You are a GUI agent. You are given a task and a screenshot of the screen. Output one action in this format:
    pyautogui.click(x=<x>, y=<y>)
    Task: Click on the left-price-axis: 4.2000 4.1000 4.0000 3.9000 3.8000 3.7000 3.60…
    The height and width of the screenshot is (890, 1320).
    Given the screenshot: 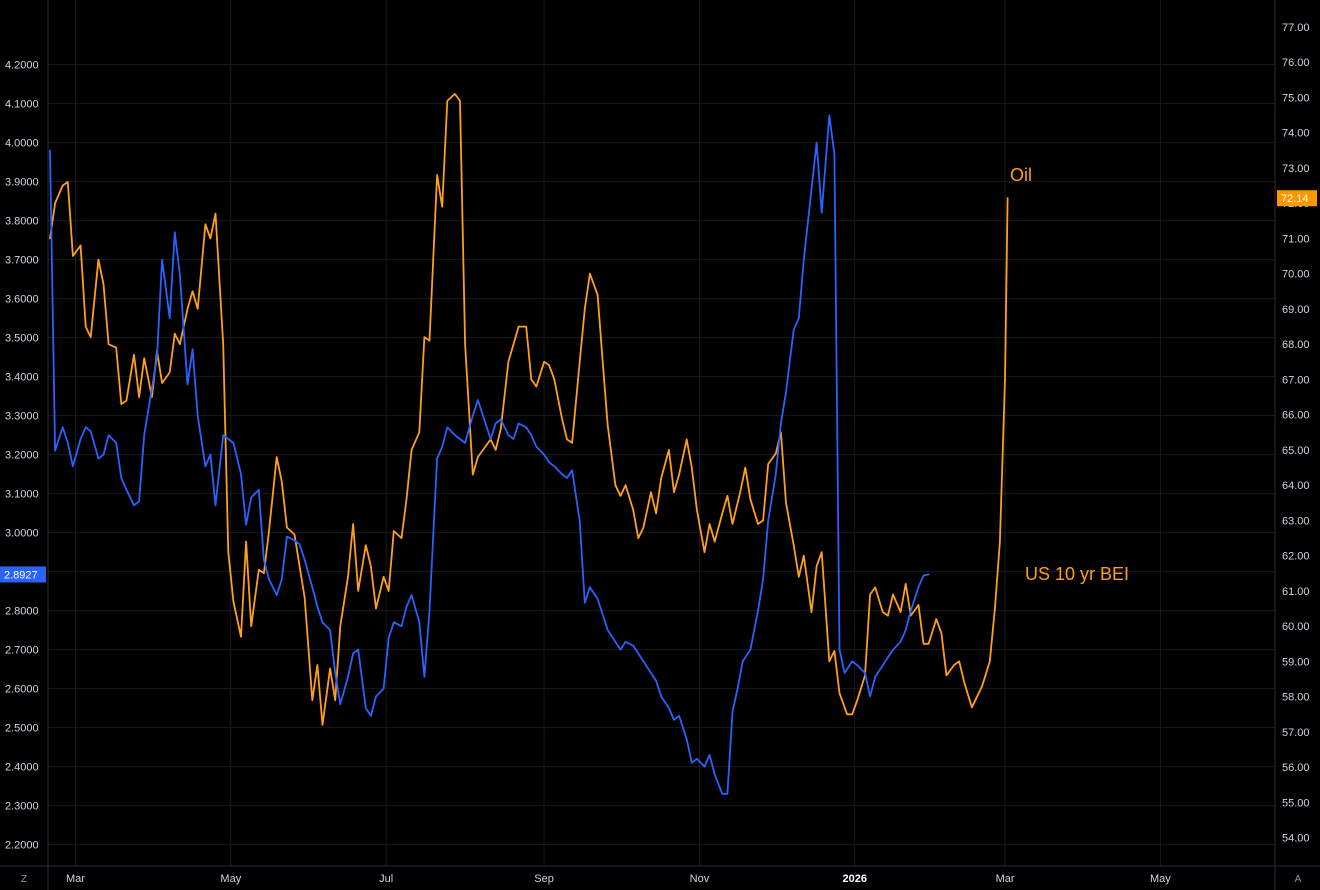 What is the action you would take?
    pyautogui.click(x=22, y=456)
    